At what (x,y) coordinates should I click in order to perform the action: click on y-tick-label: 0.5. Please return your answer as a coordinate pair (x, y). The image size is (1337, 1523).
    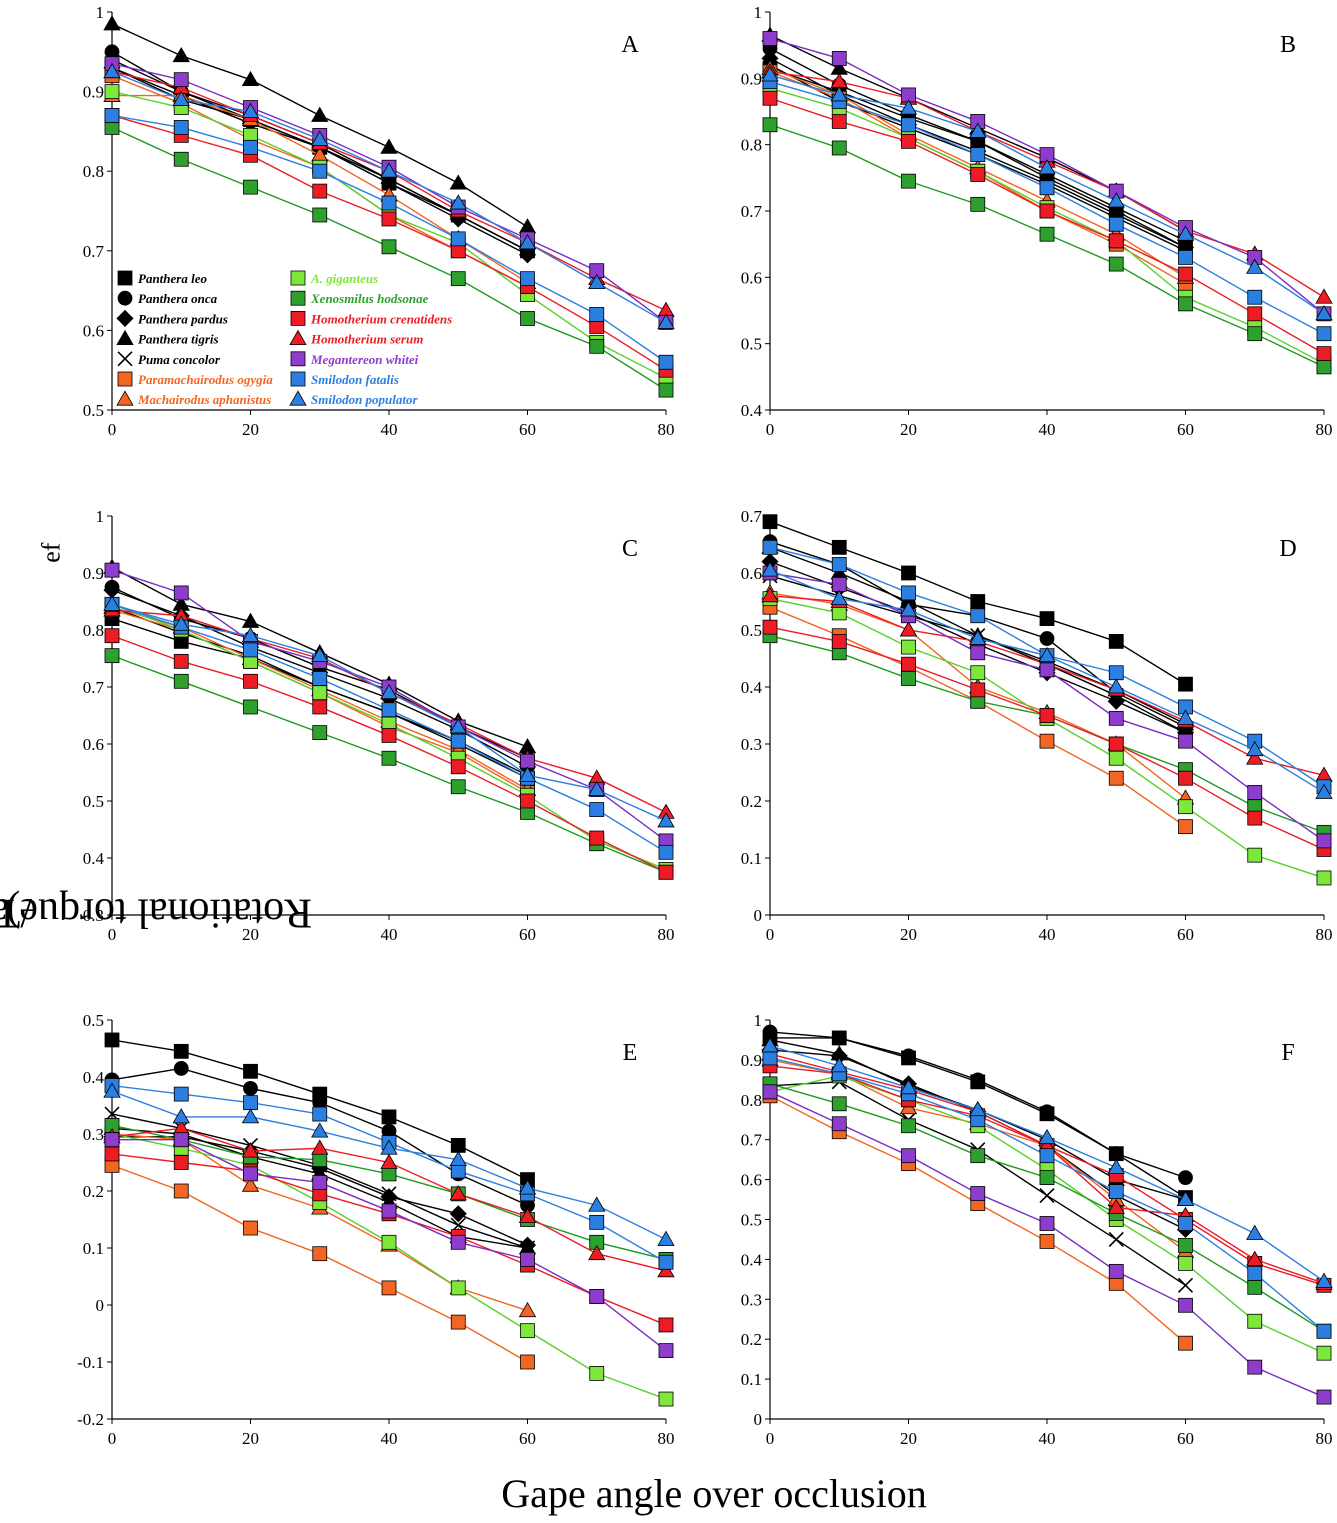
    Looking at the image, I should click on (751, 344).